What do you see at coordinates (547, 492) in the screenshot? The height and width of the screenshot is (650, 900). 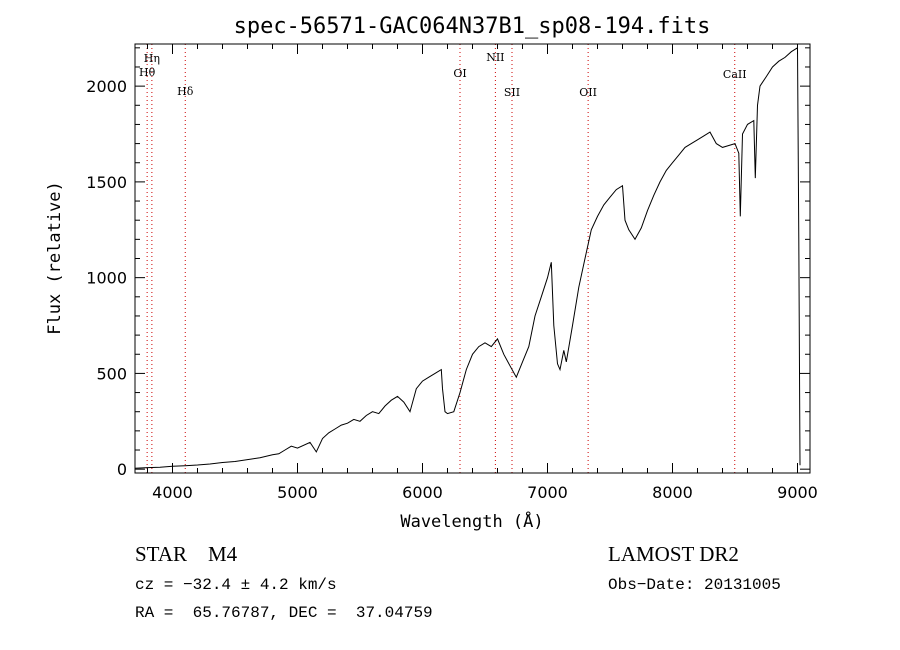 I see `x-tick-label-3: 7000` at bounding box center [547, 492].